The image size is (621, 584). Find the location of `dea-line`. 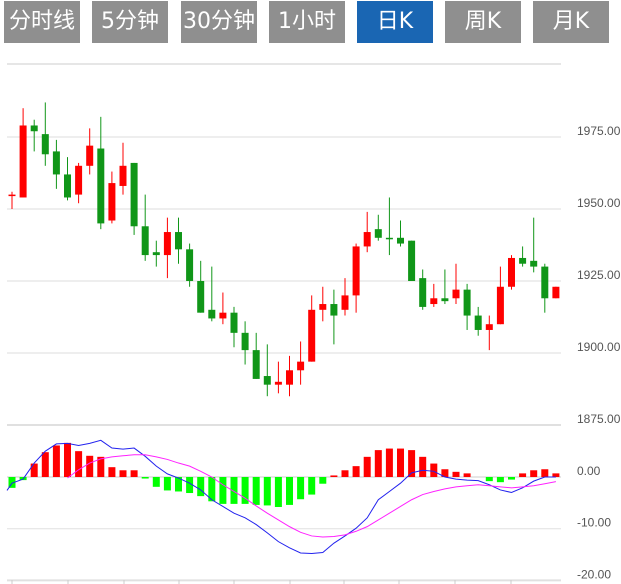

dea-line is located at coordinates (311, 496).